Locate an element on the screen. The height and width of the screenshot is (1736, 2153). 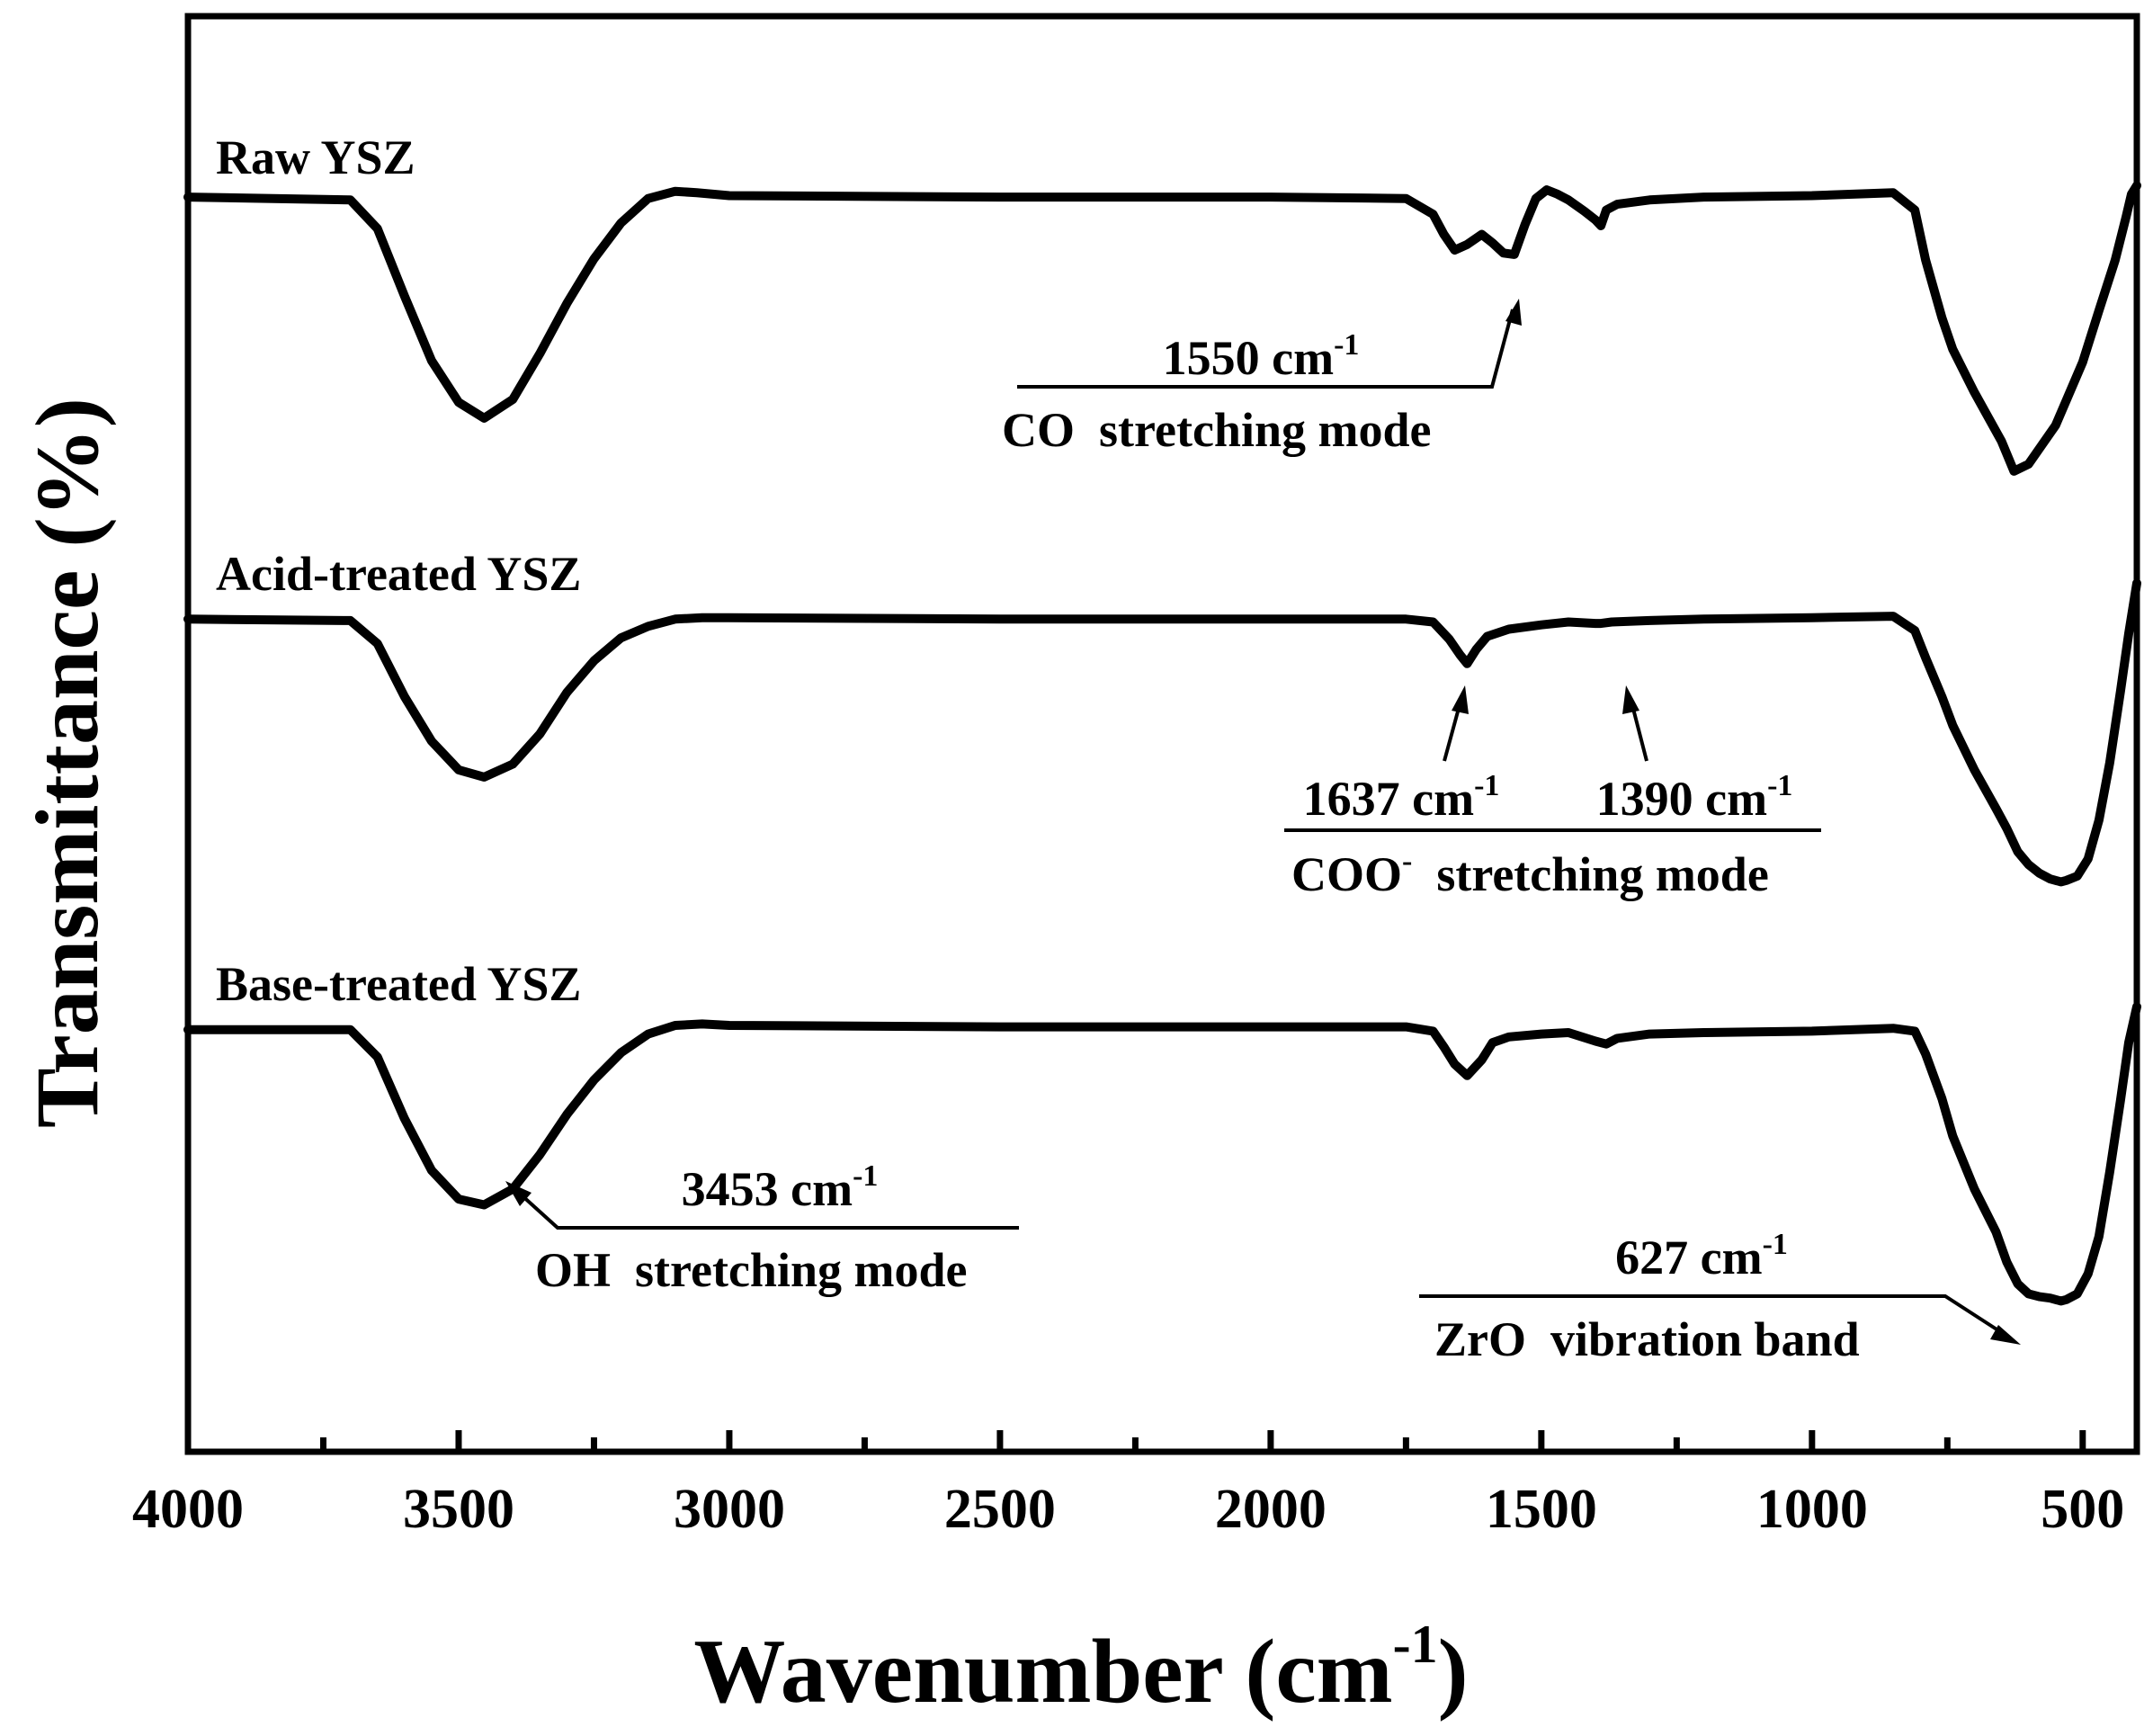
annotation-co-leader is located at coordinates (1265, 349).